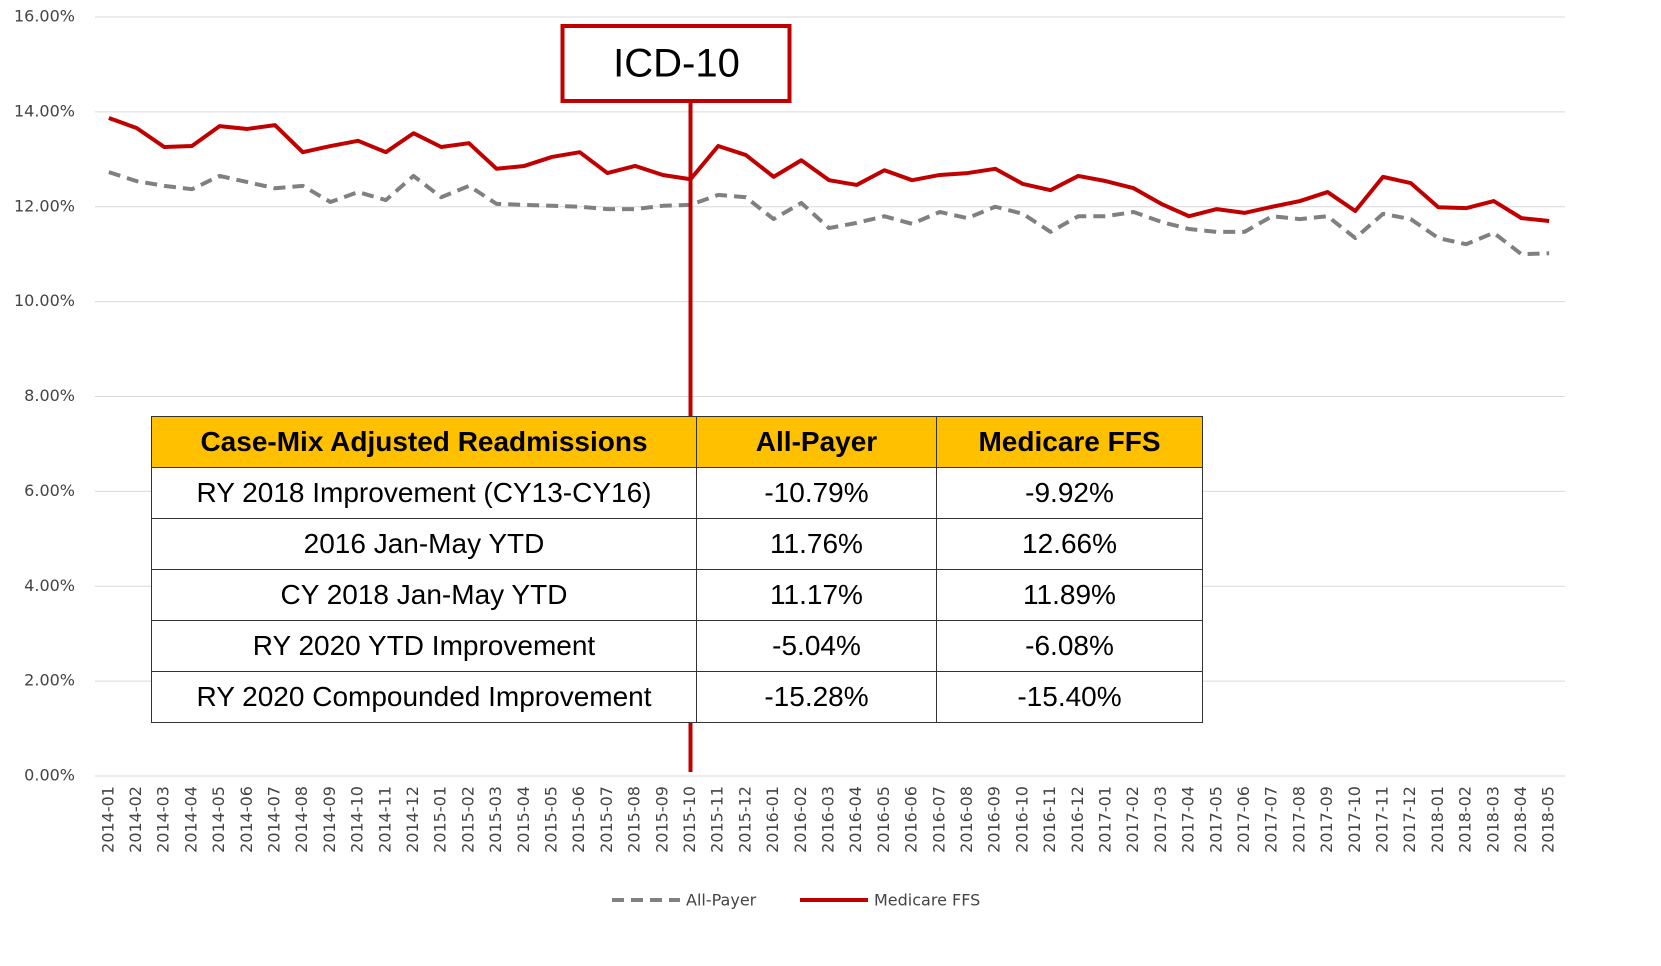 The width and height of the screenshot is (1661, 966). I want to click on y-tick-label: 8.00%, so click(49, 395).